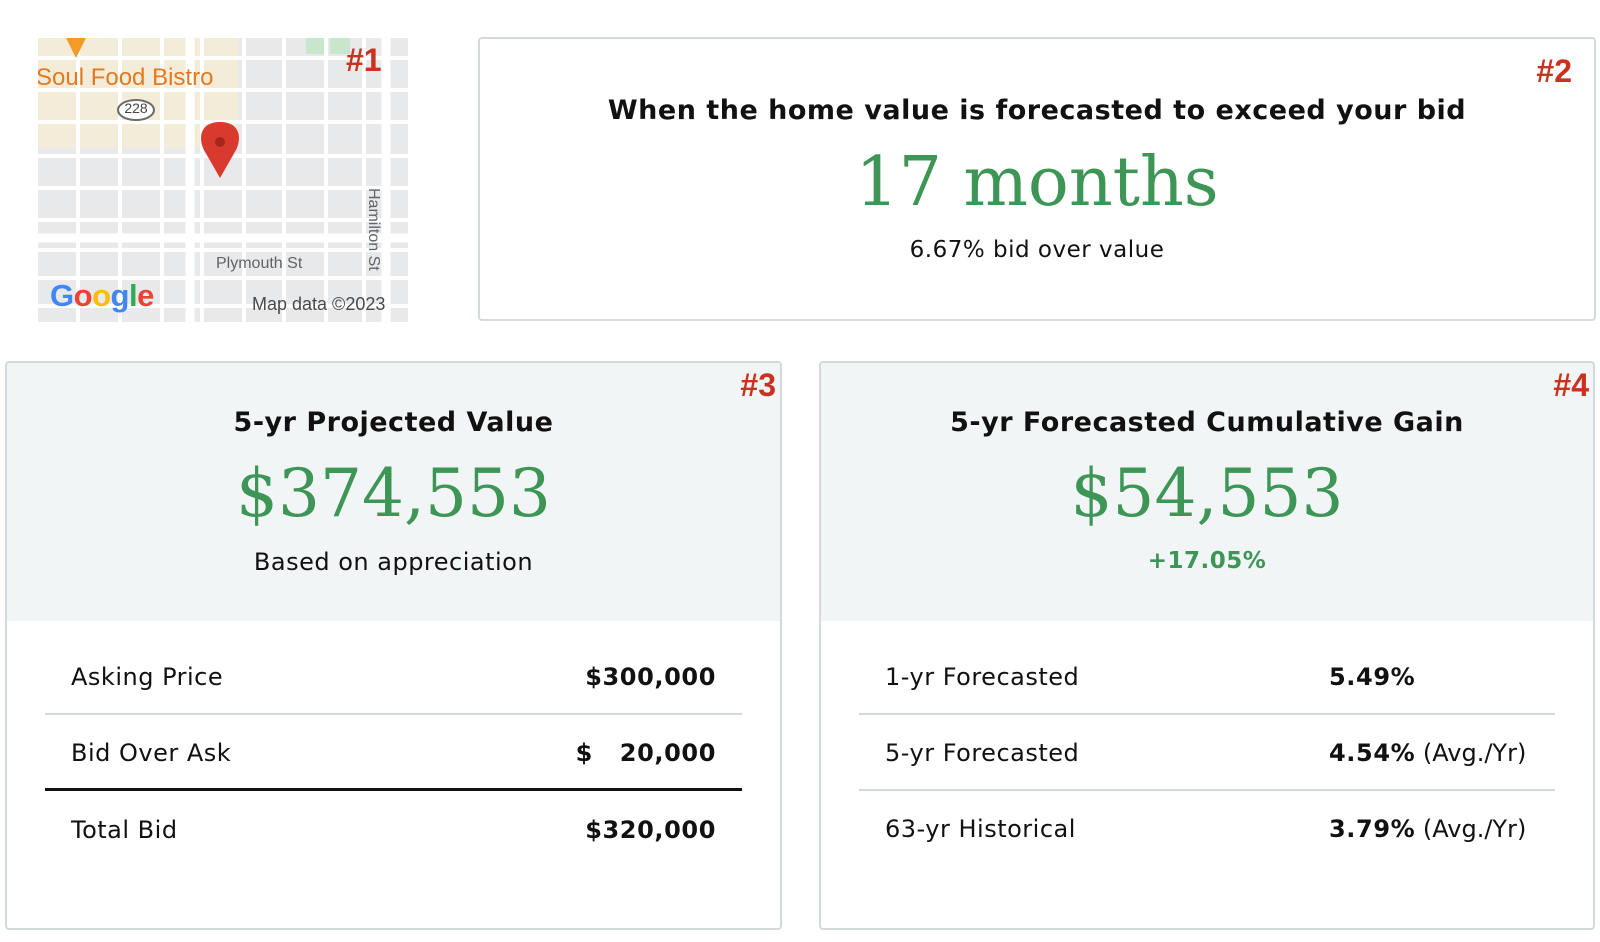 The height and width of the screenshot is (942, 1600). I want to click on row-amount: $ 20,000, so click(645, 753).